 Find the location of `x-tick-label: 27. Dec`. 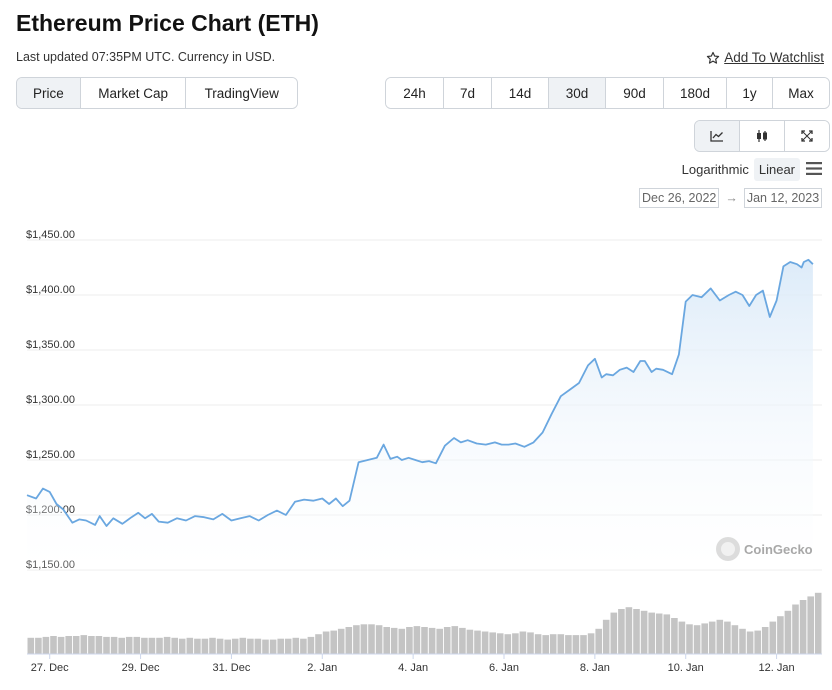

x-tick-label: 27. Dec is located at coordinates (50, 668).